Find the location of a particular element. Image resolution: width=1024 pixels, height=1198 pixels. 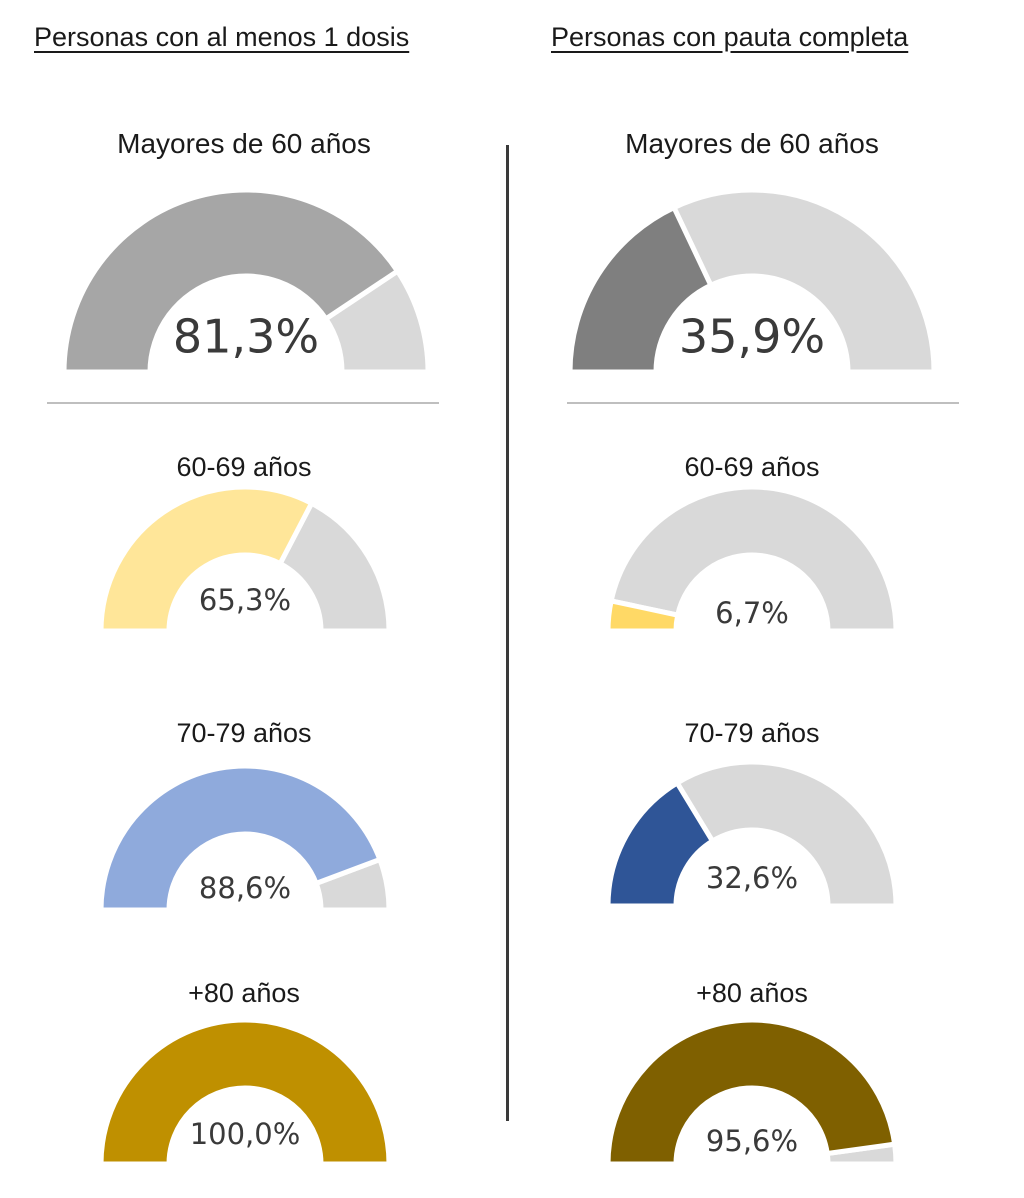

gauge-value-label-first-dose-70-79: 88,6% is located at coordinates (245, 888).